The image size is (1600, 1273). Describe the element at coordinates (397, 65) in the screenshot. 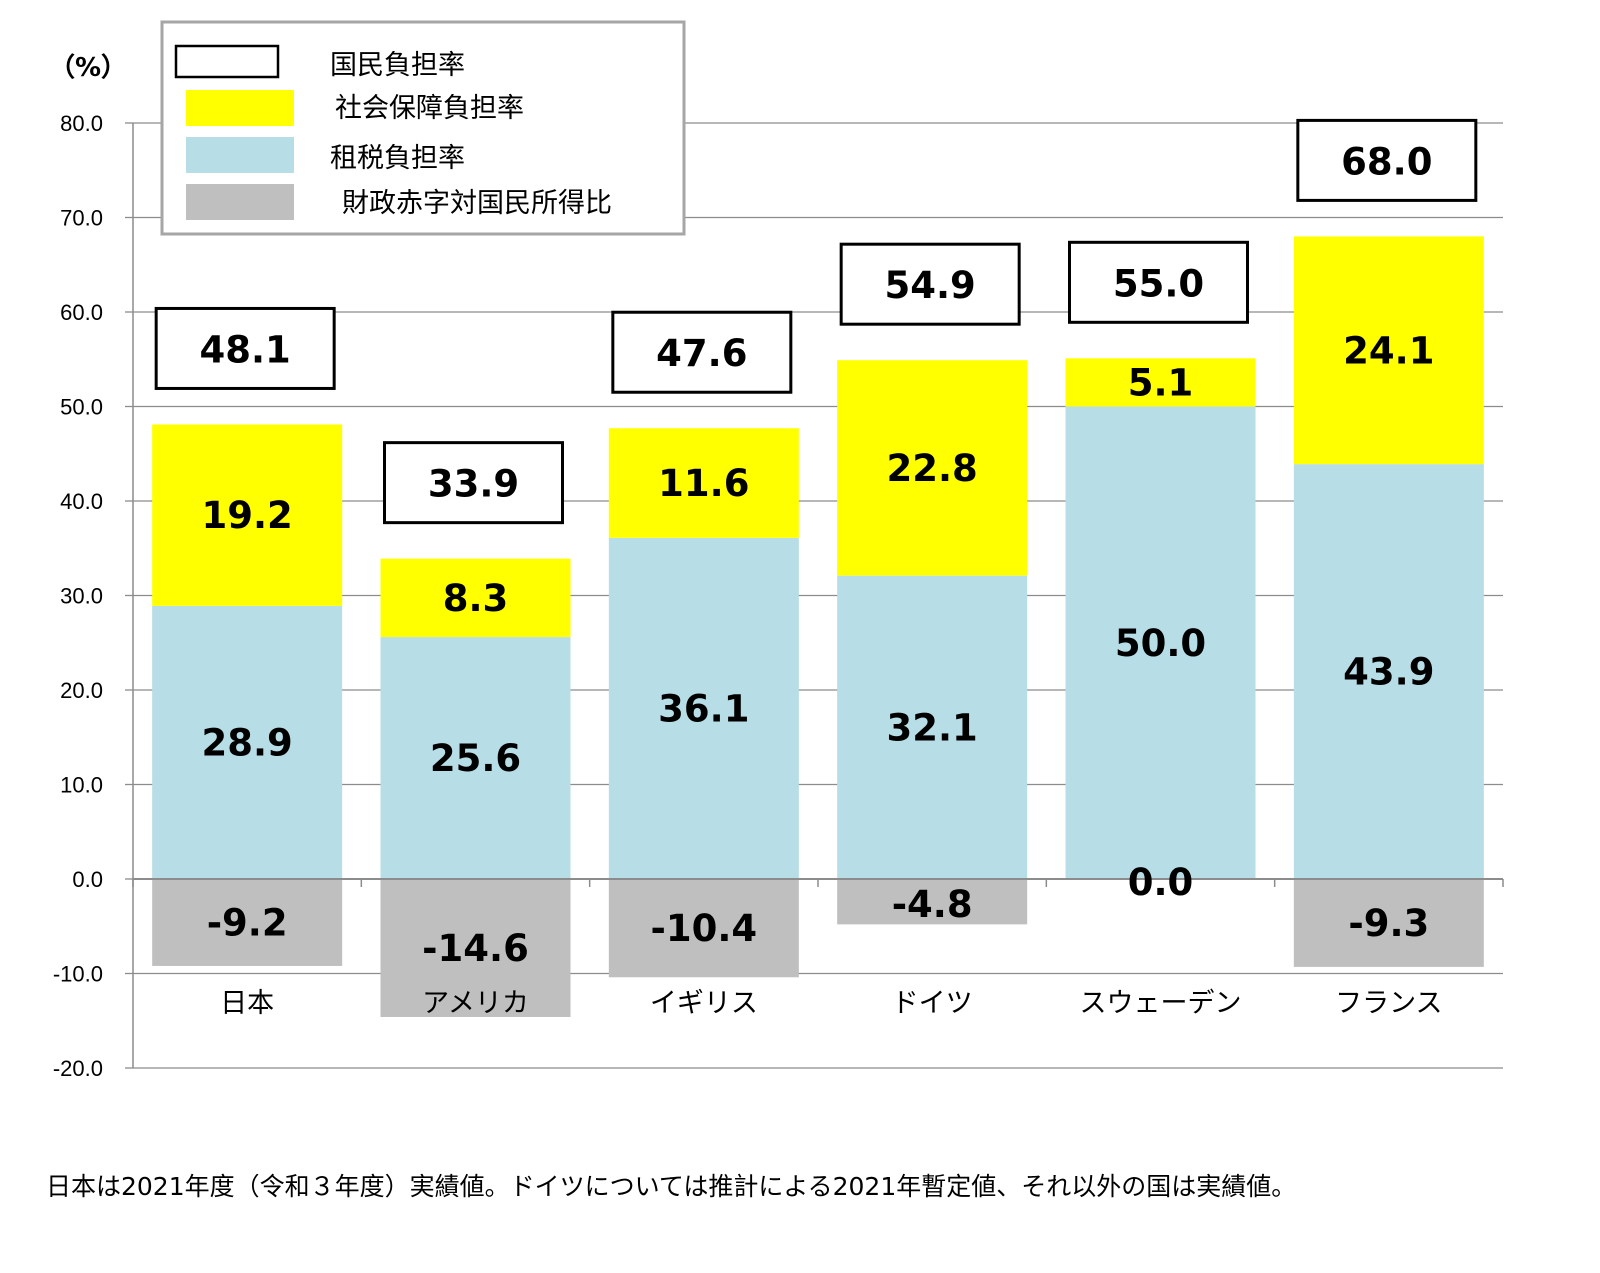

I see `legend-label: 国民負担率` at that location.